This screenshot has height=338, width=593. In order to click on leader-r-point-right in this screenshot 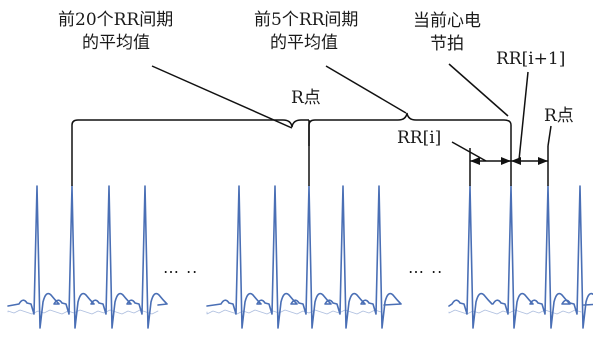, I will do `click(549, 136)`.